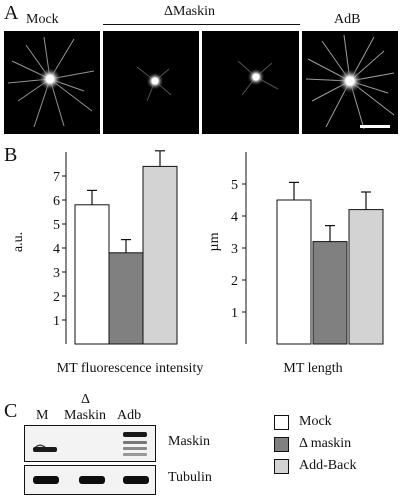  Describe the element at coordinates (328, 465) in the screenshot. I see `legend-label-add-back: Add-Back` at that location.